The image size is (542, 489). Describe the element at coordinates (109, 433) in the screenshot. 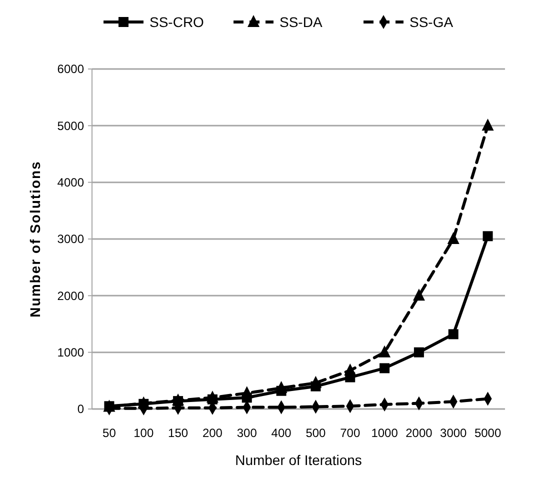

I see `x-tick-label: 50` at that location.